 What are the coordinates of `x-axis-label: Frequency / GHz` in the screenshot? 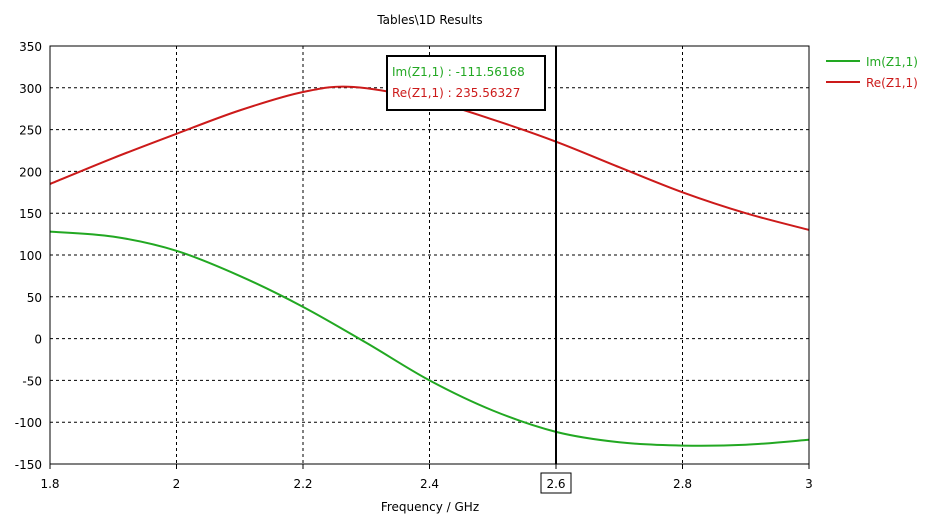 It's located at (430, 507).